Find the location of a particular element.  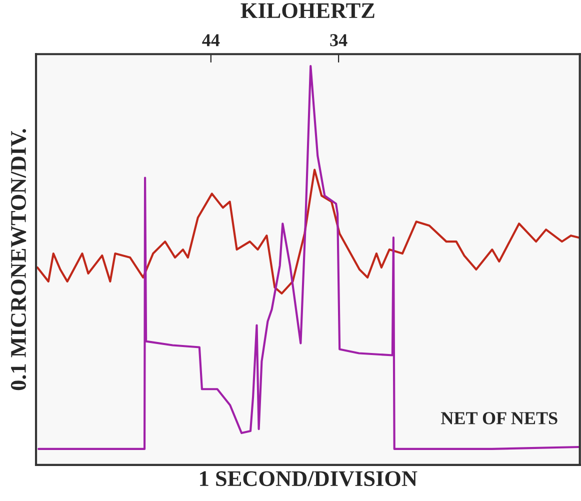

annotation: NET OF NETS is located at coordinates (499, 418).